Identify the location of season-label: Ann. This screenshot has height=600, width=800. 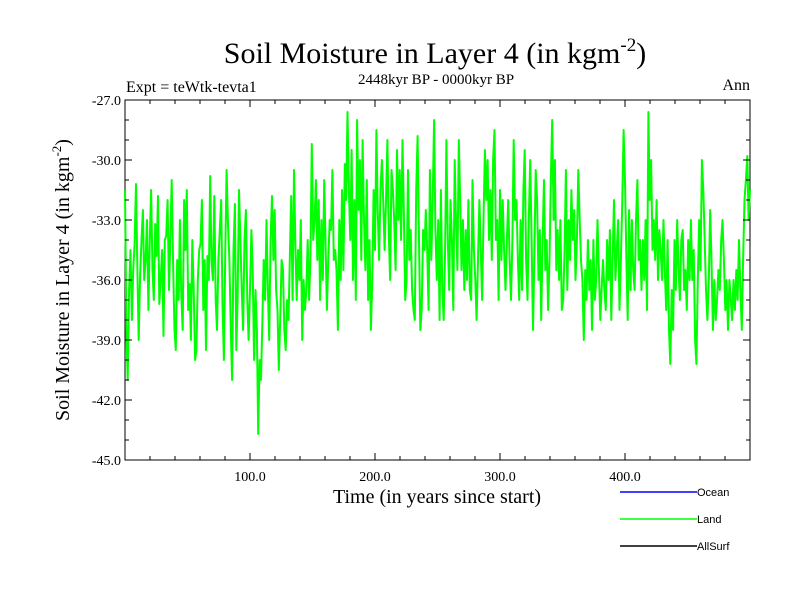
(736, 85).